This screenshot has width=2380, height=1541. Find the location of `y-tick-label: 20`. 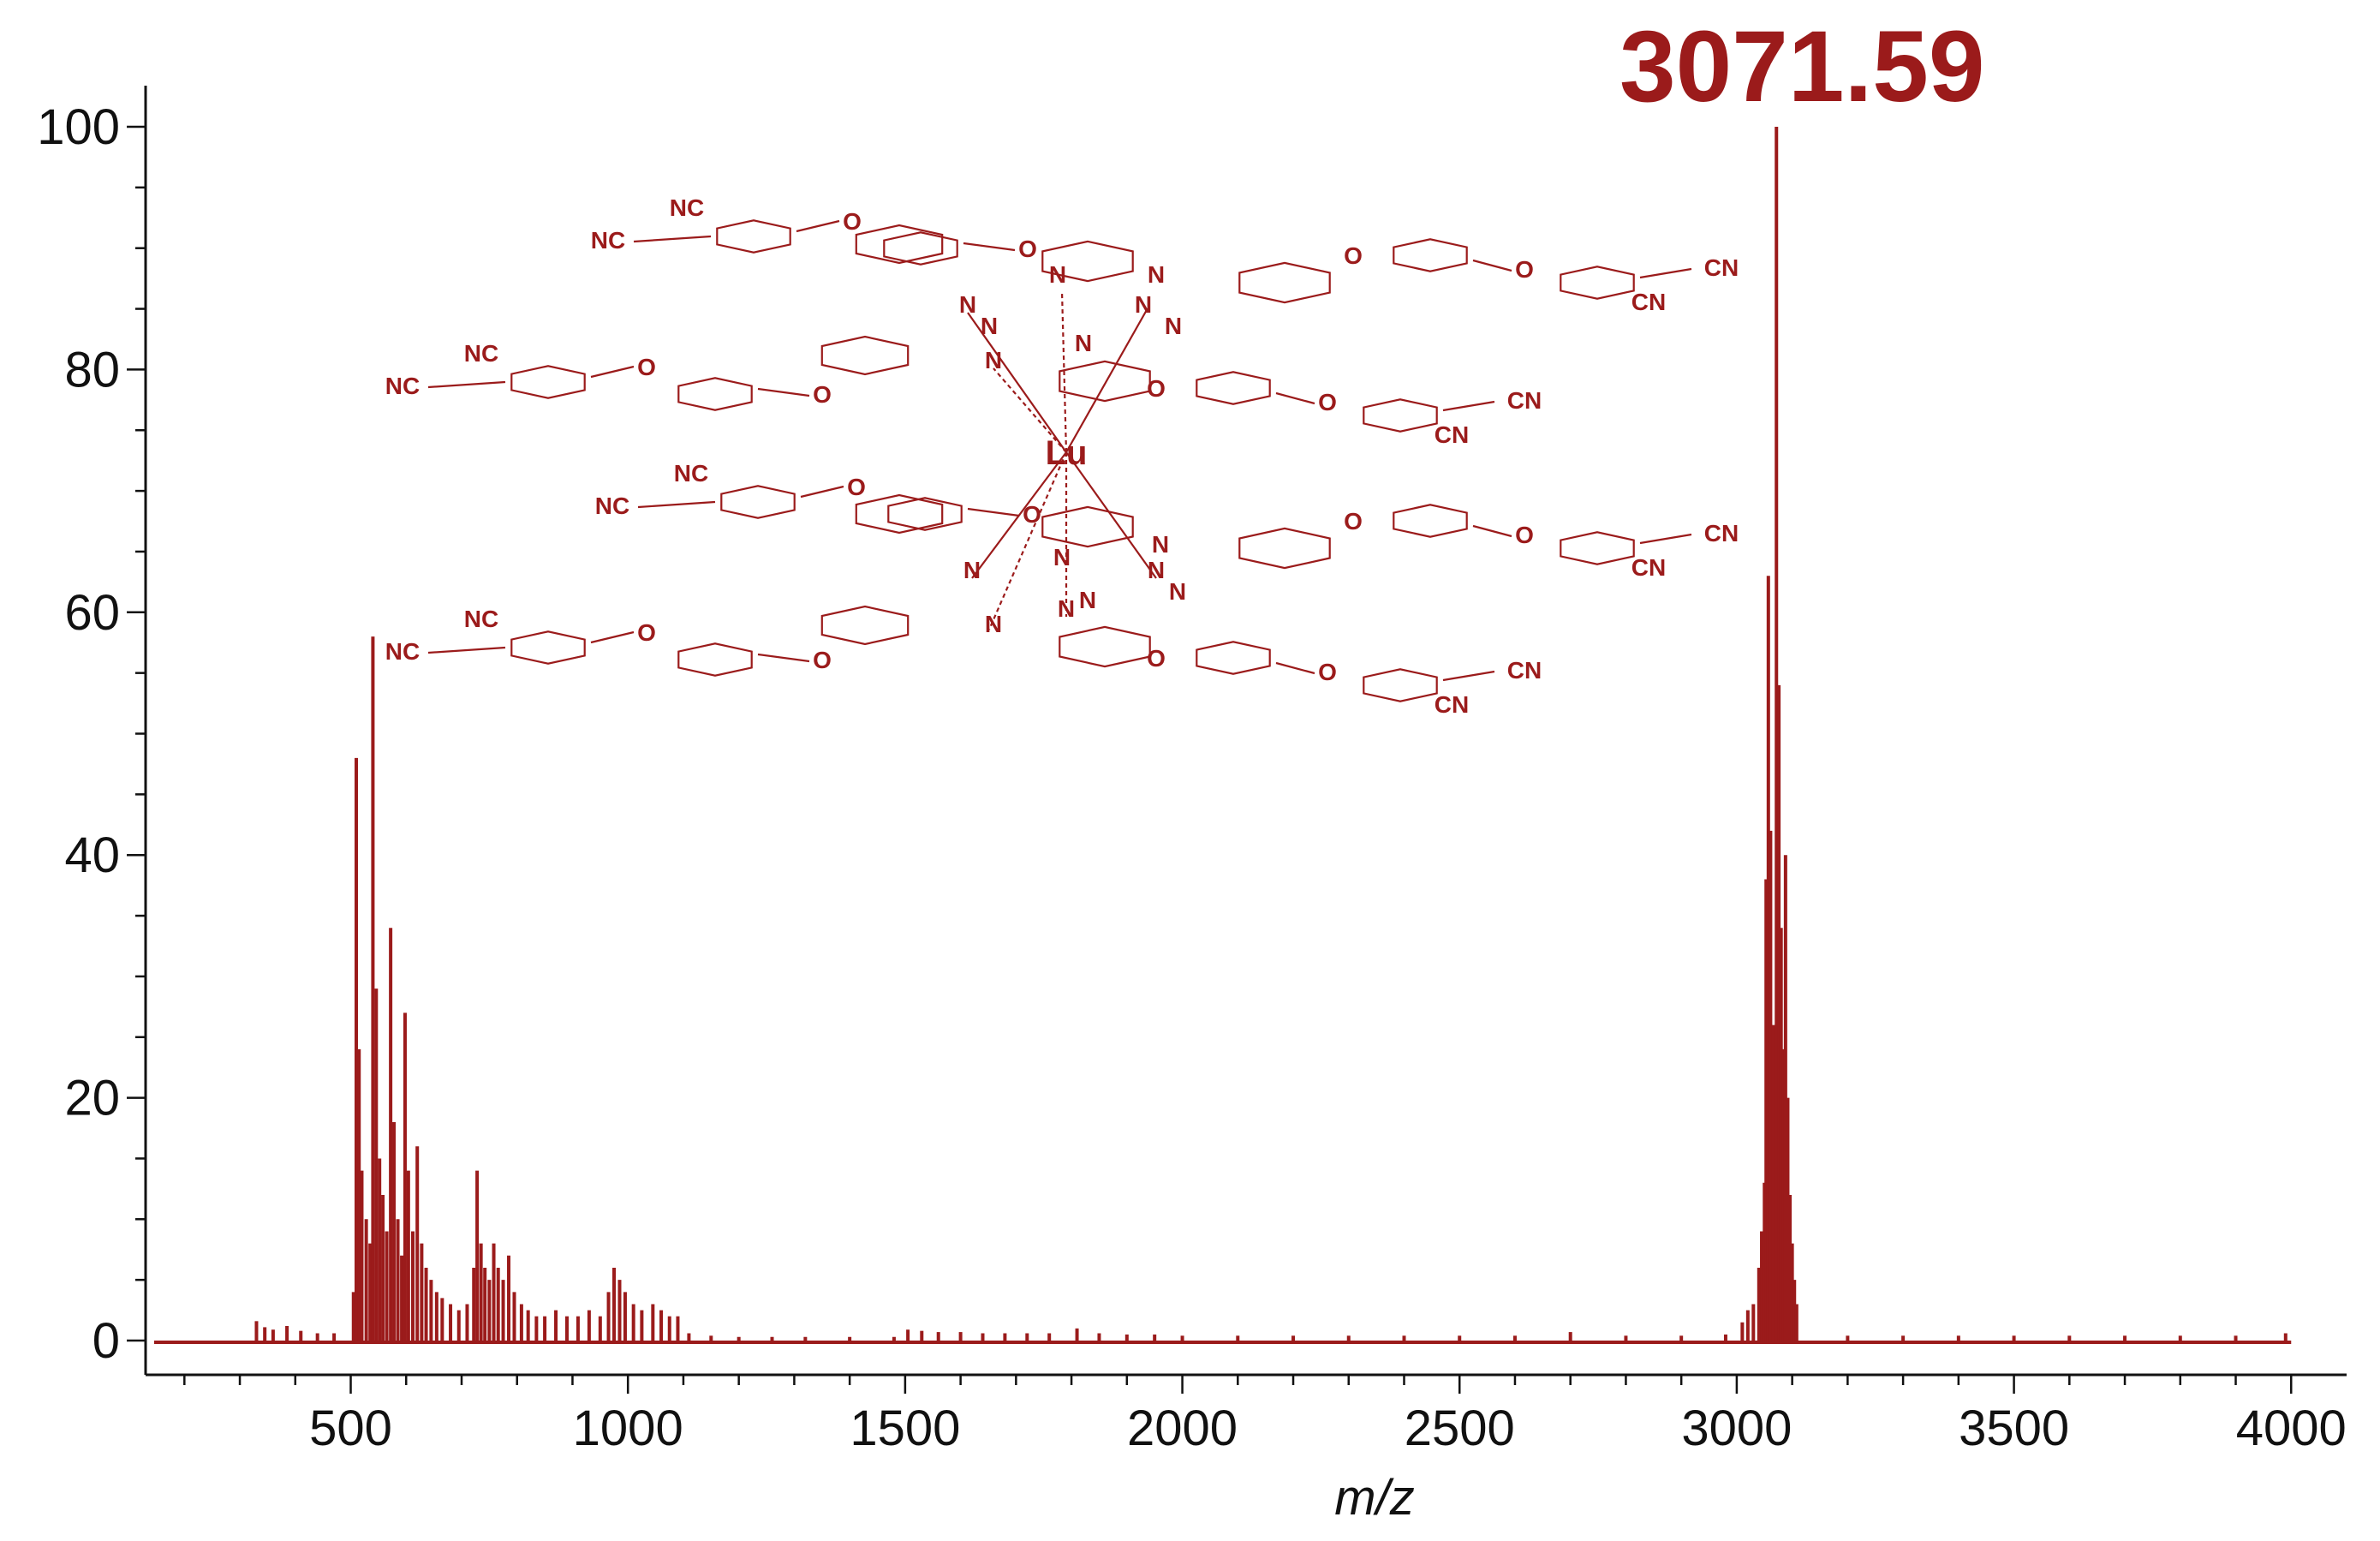

y-tick-label: 20 is located at coordinates (92, 1098).